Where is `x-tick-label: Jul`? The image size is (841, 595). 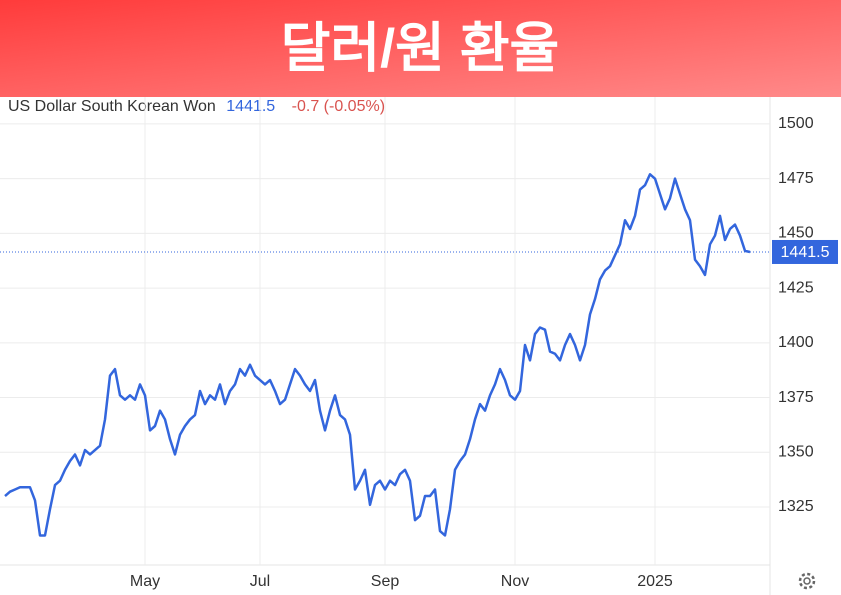
x-tick-label: Jul is located at coordinates (260, 581).